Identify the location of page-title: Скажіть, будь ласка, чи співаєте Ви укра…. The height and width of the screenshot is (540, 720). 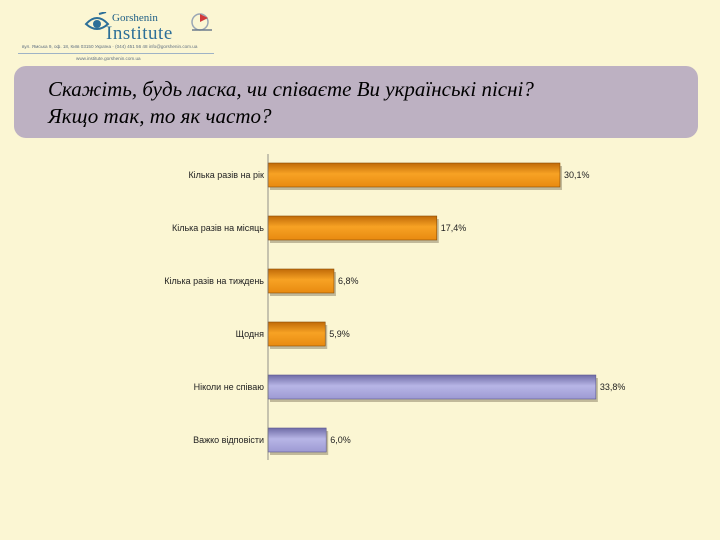
(368, 103).